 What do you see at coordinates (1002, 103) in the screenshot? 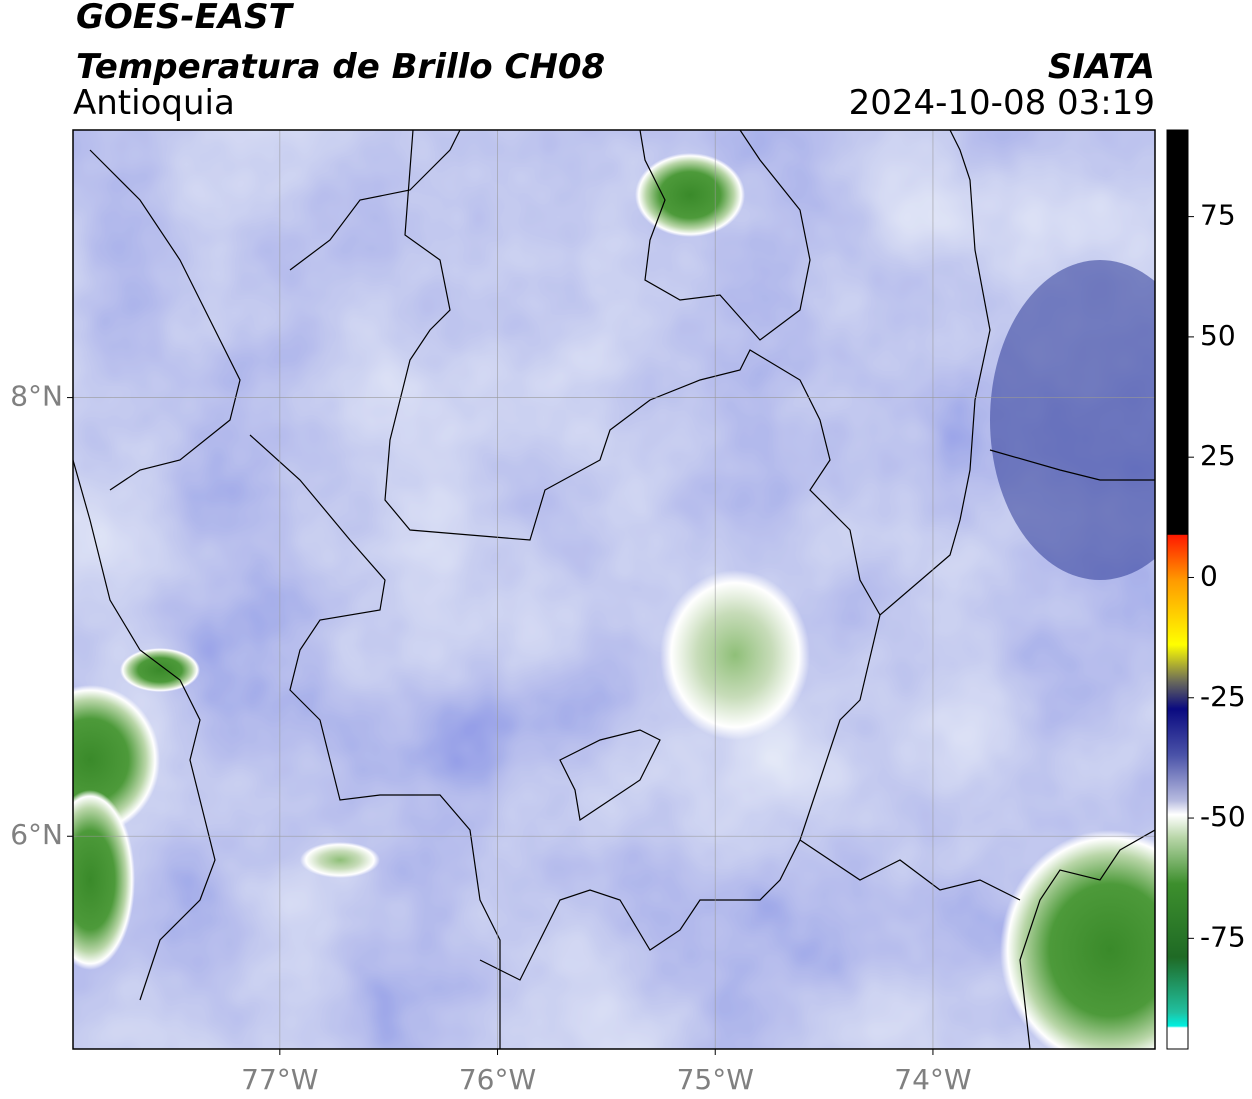
I see `datetime: 2024-10-08 03:19` at bounding box center [1002, 103].